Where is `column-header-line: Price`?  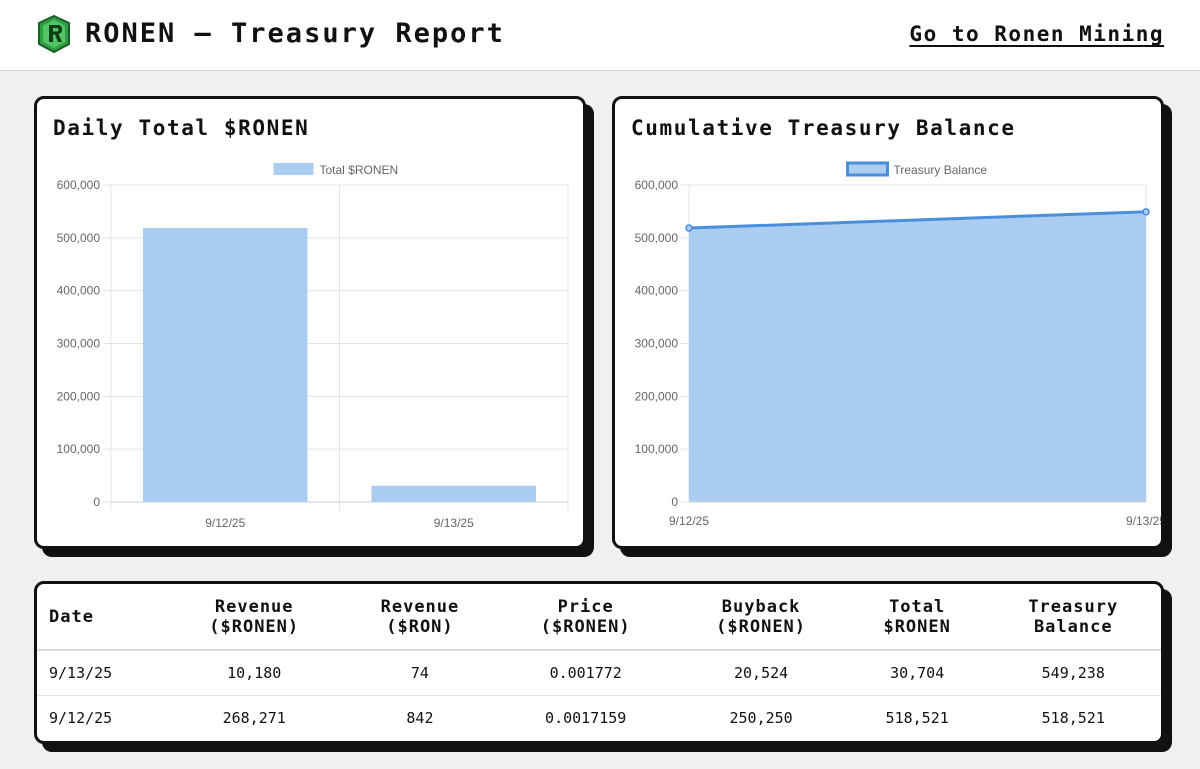
column-header-line: Price is located at coordinates (585, 606).